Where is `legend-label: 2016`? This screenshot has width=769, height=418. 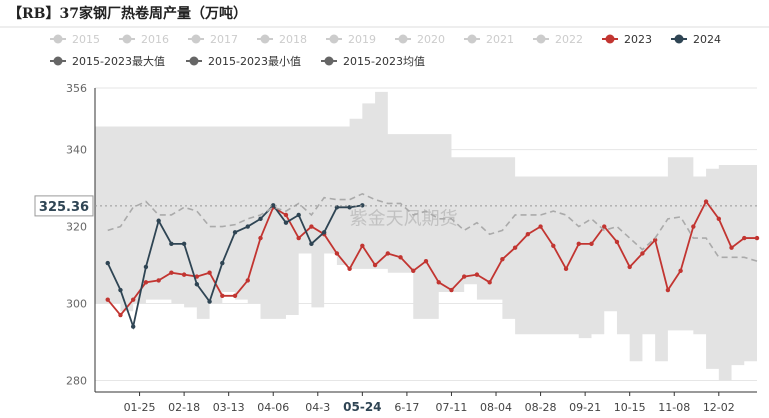
legend-label: 2016 is located at coordinates (155, 39).